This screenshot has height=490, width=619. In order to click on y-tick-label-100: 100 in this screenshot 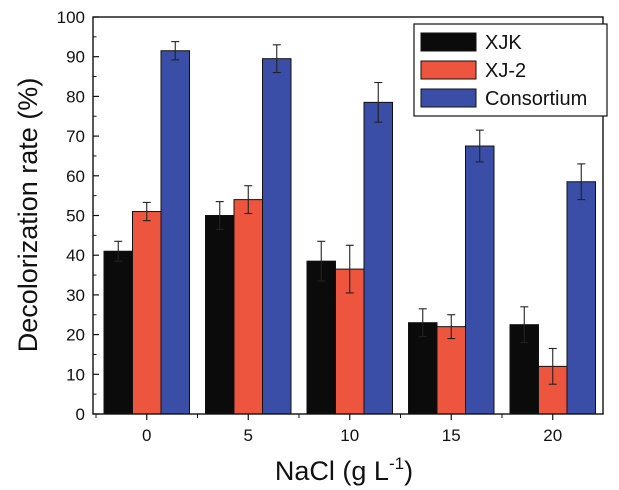, I will do `click(71, 17)`.